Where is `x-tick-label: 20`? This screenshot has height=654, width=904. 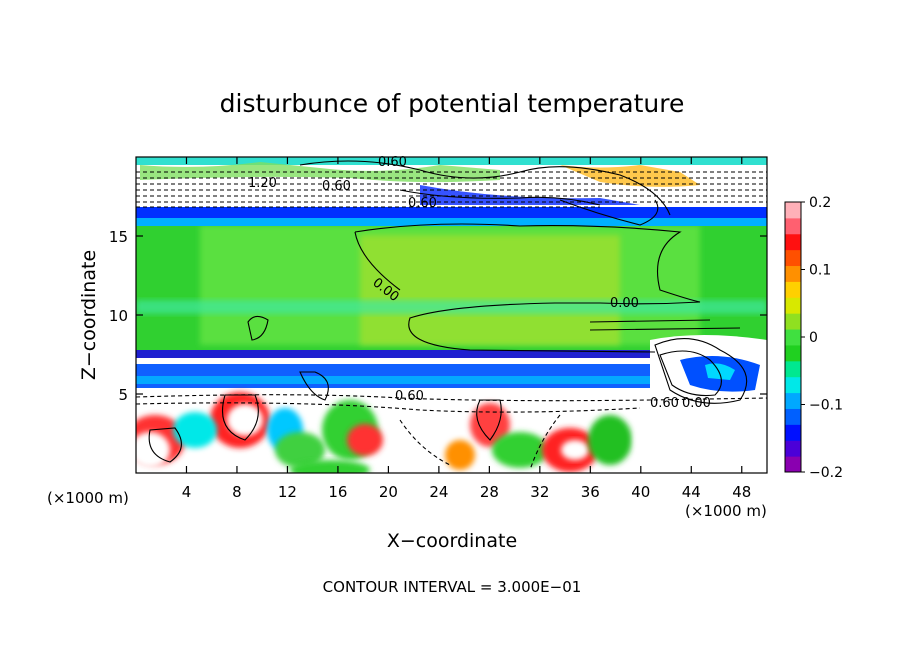 x-tick-label: 20 is located at coordinates (388, 492).